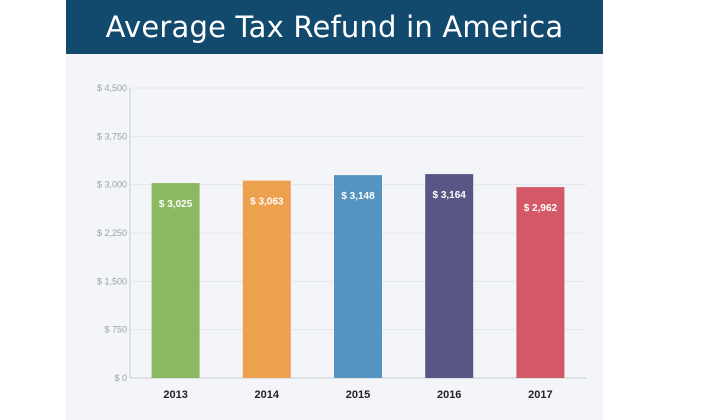 The width and height of the screenshot is (720, 420). I want to click on y-tick-label: $ 0, so click(120, 378).